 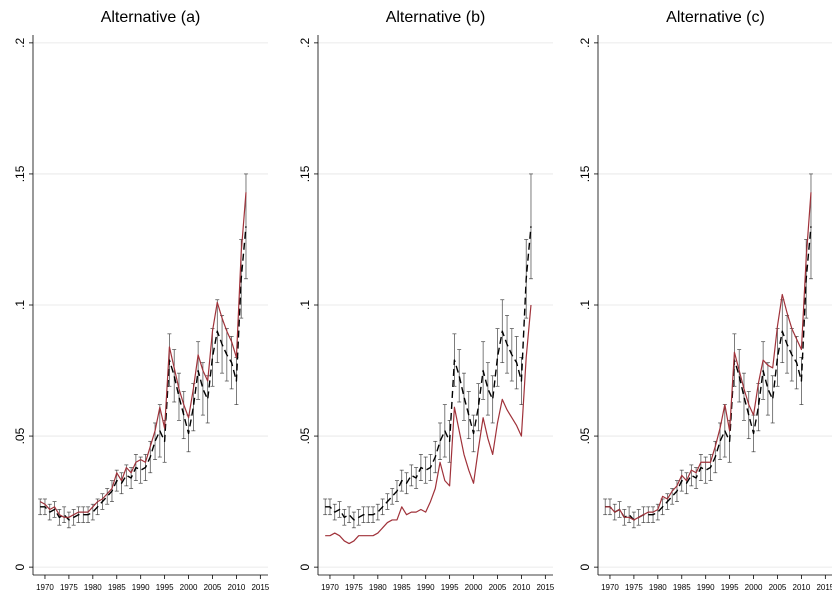 I want to click on panel-title: Alternative (b), so click(x=436, y=17).